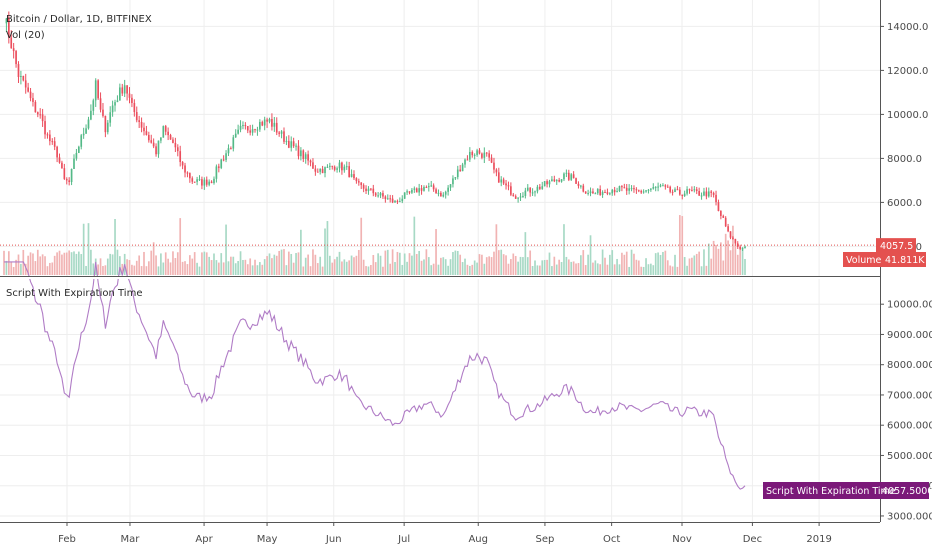  What do you see at coordinates (545, 539) in the screenshot?
I see `time-tick-label: Sep` at bounding box center [545, 539].